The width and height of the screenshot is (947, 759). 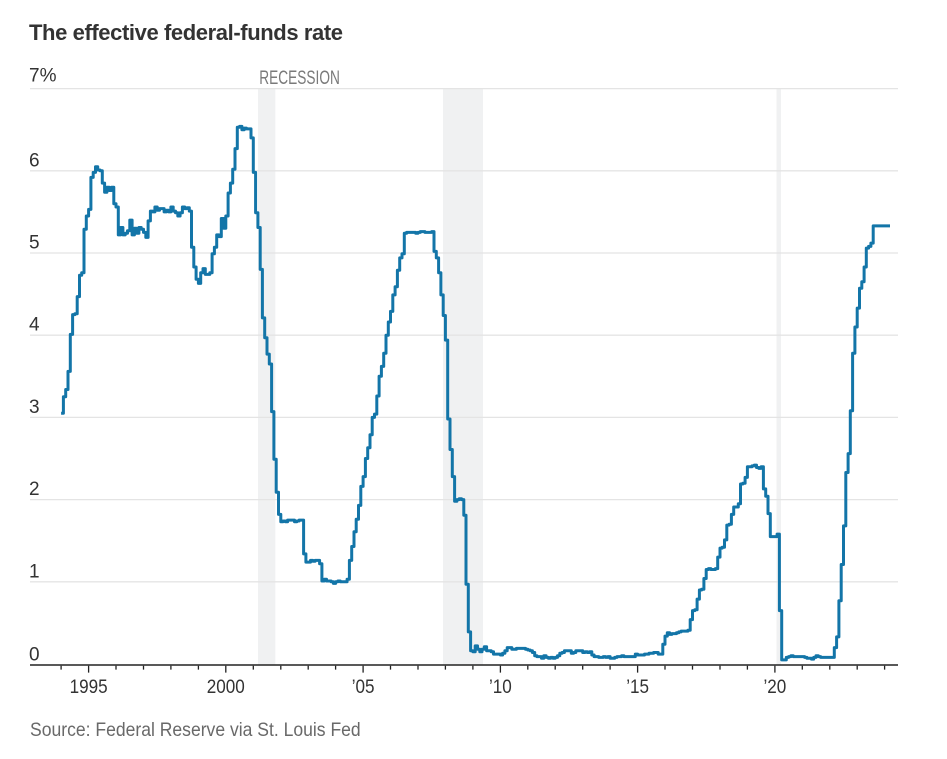 I want to click on svg-text: 7%, so click(x=43, y=76).